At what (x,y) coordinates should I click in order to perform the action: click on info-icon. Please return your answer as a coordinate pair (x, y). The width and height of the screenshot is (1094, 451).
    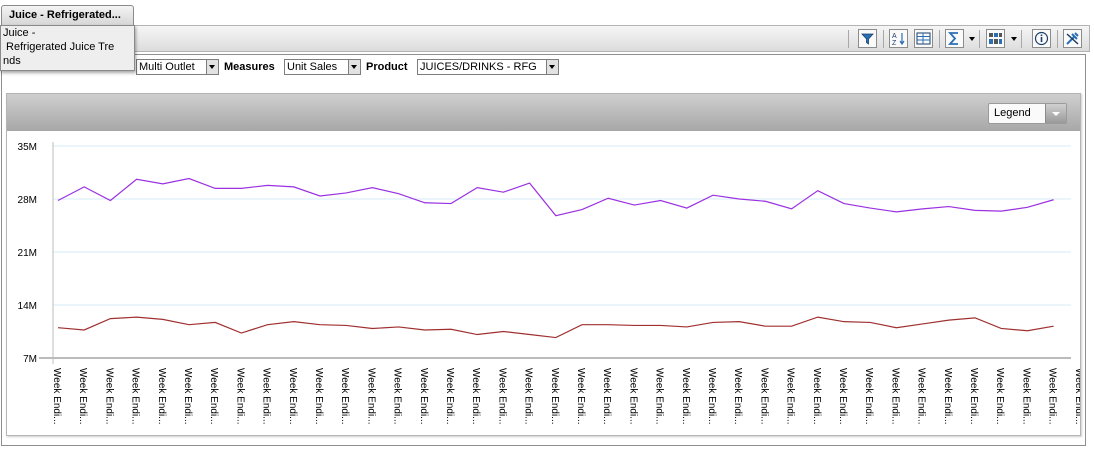
    Looking at the image, I should click on (1041, 38).